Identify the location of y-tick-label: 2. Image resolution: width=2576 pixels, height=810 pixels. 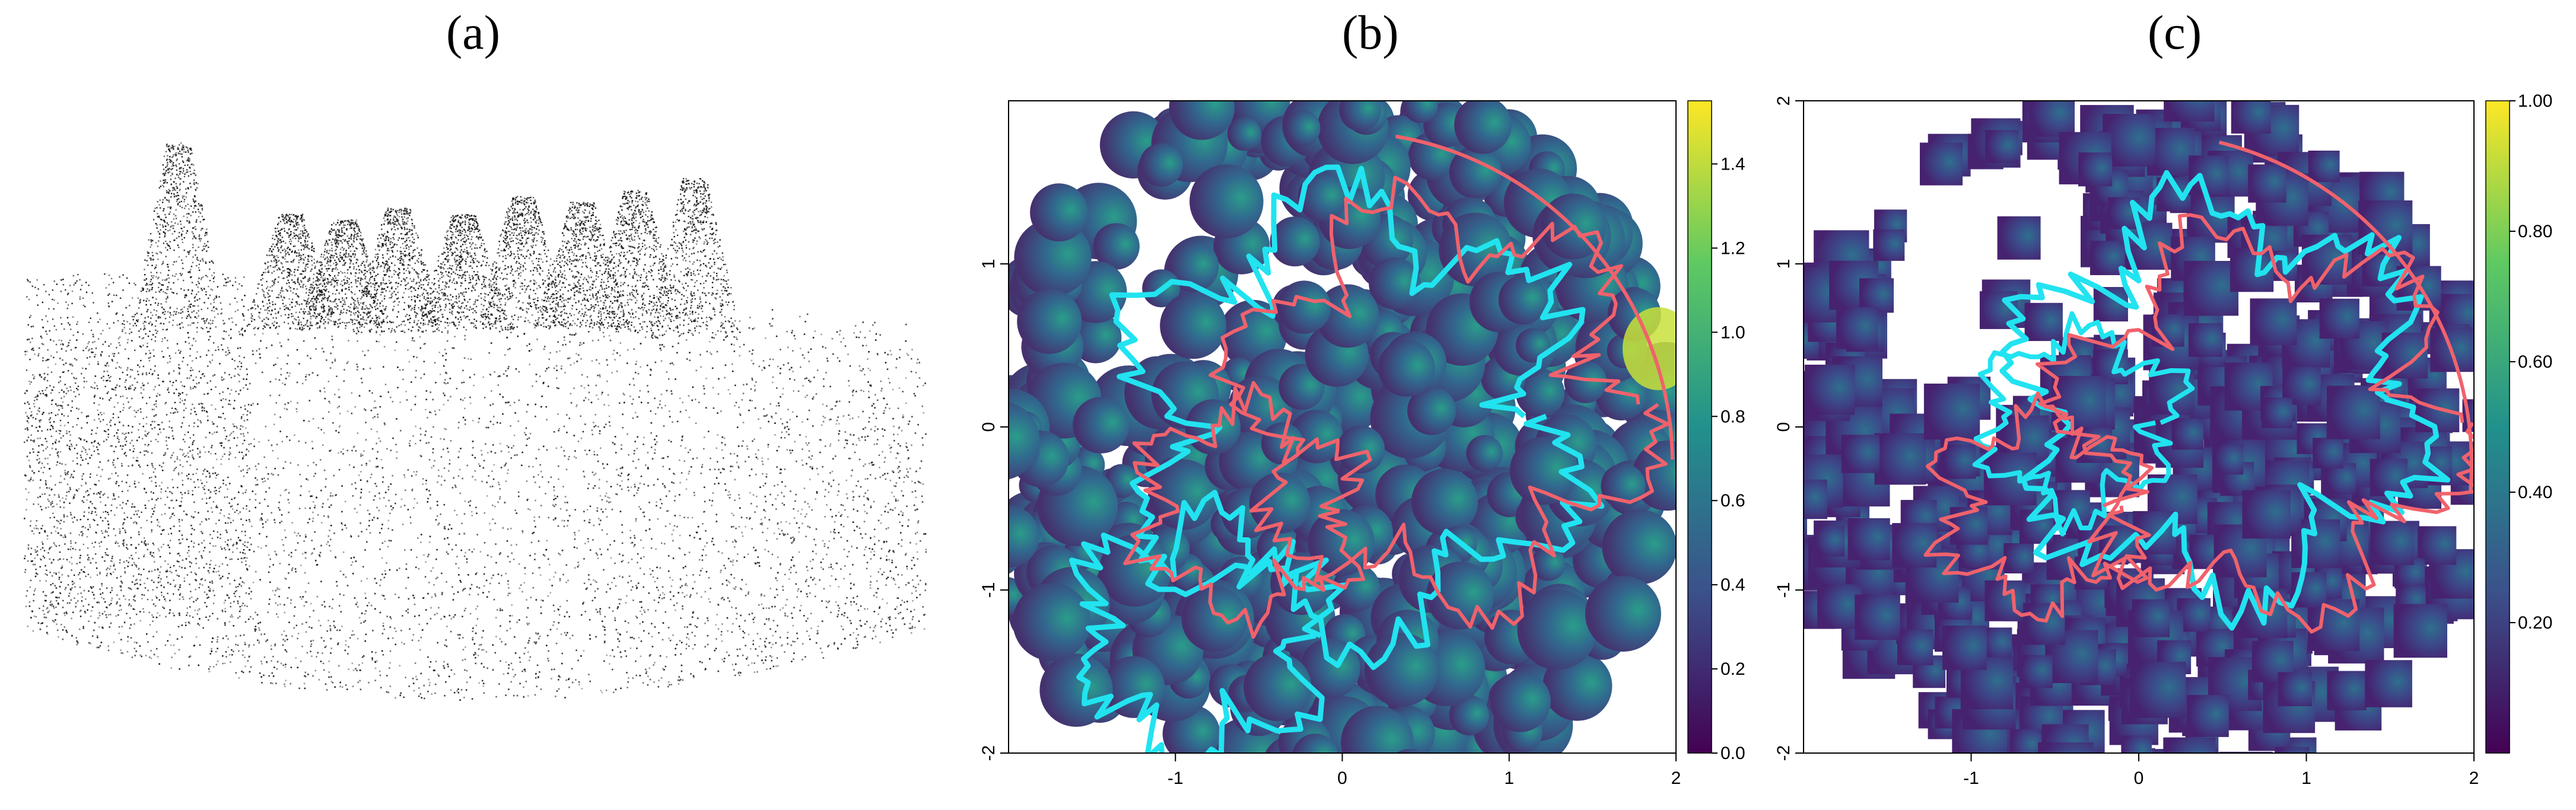
(1783, 101).